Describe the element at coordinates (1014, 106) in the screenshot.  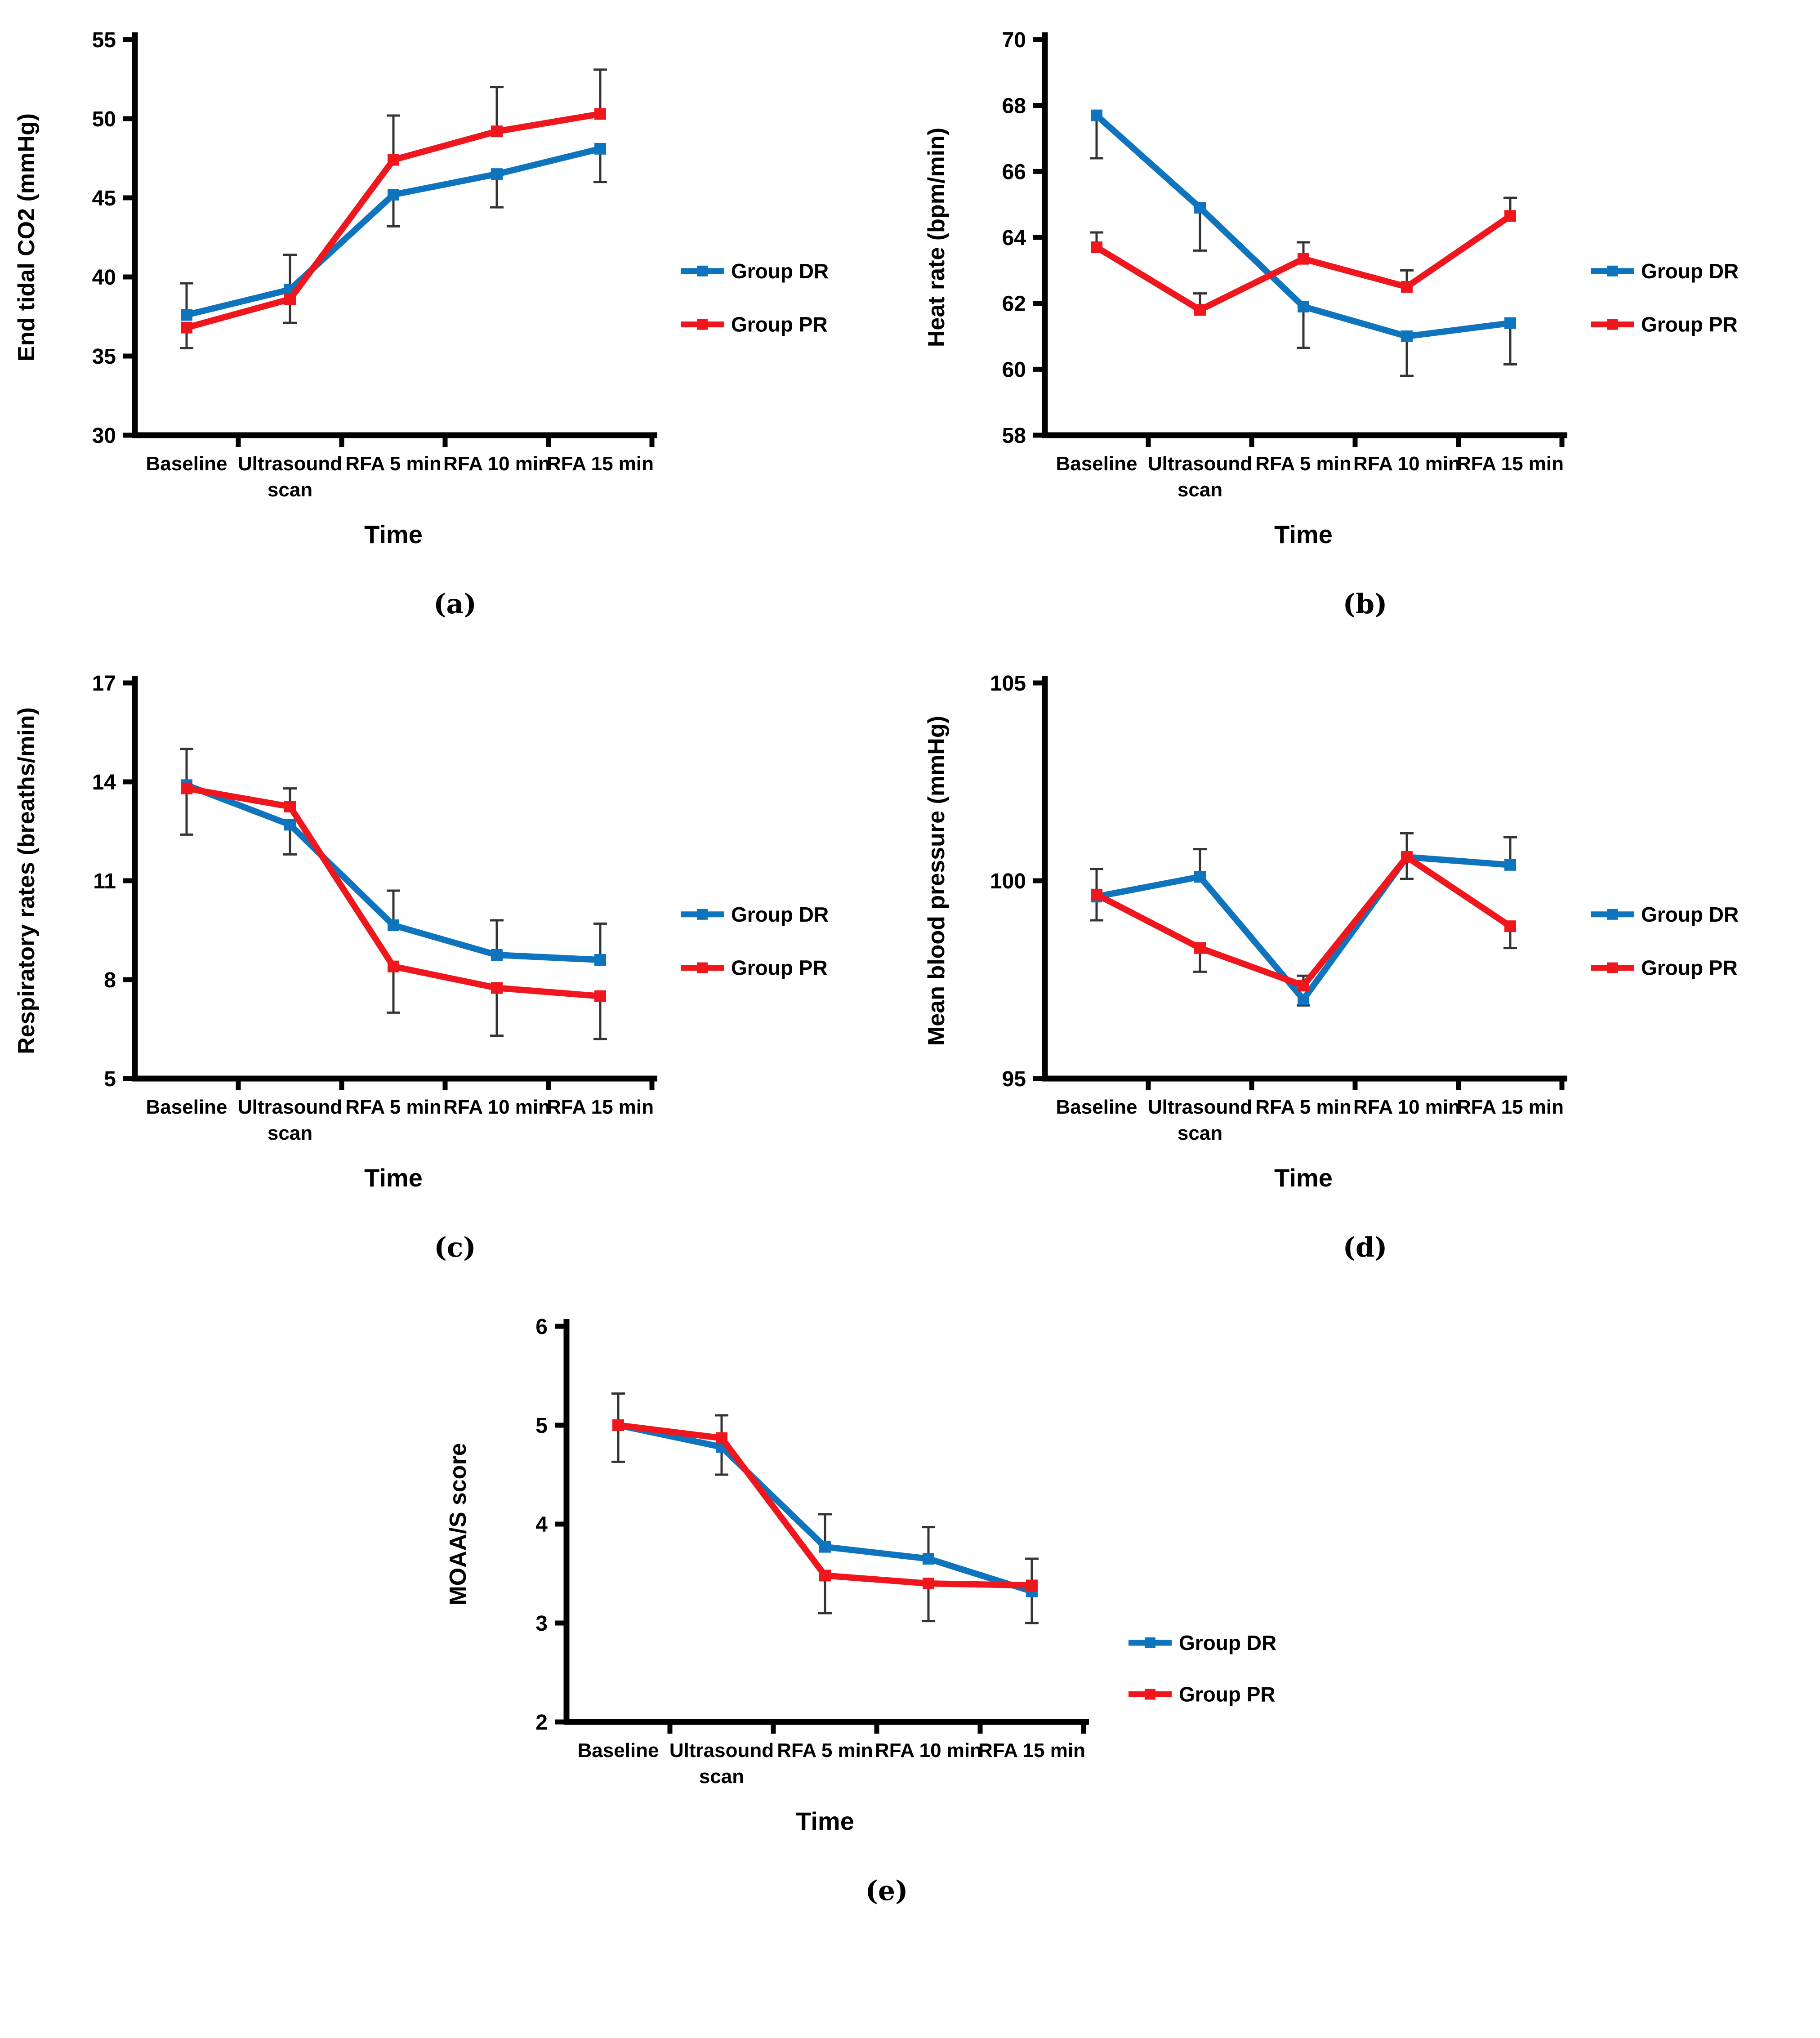
I see `y-tick-label: 68` at that location.